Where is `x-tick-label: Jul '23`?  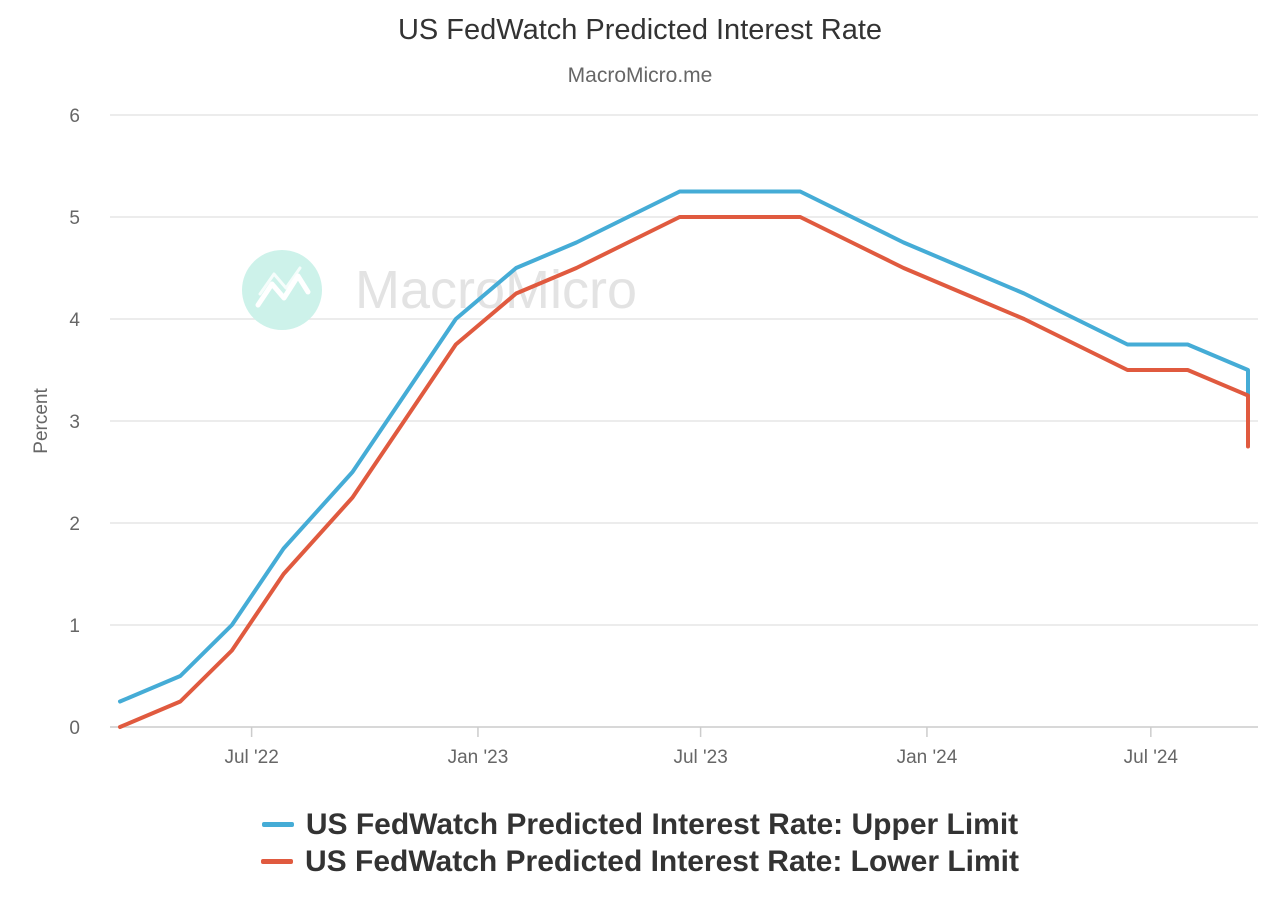
x-tick-label: Jul '23 is located at coordinates (700, 757).